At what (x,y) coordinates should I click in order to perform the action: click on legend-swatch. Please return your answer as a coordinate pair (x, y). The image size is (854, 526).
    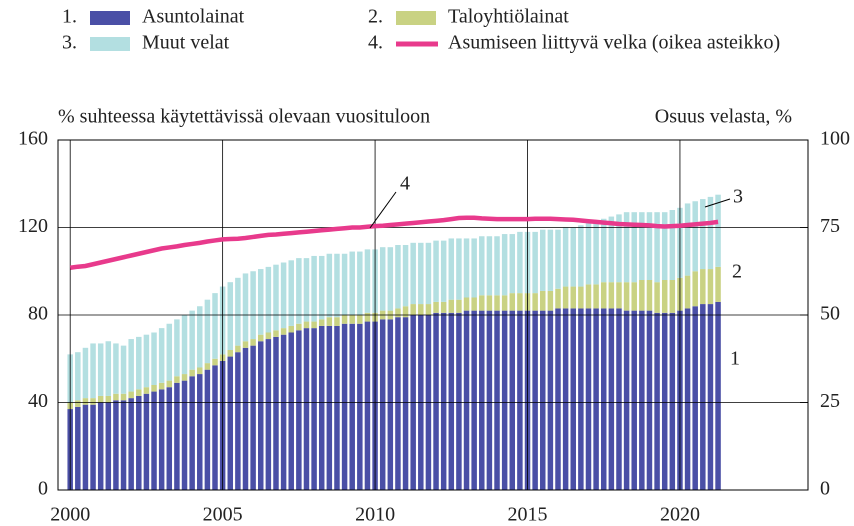
    Looking at the image, I should click on (110, 18).